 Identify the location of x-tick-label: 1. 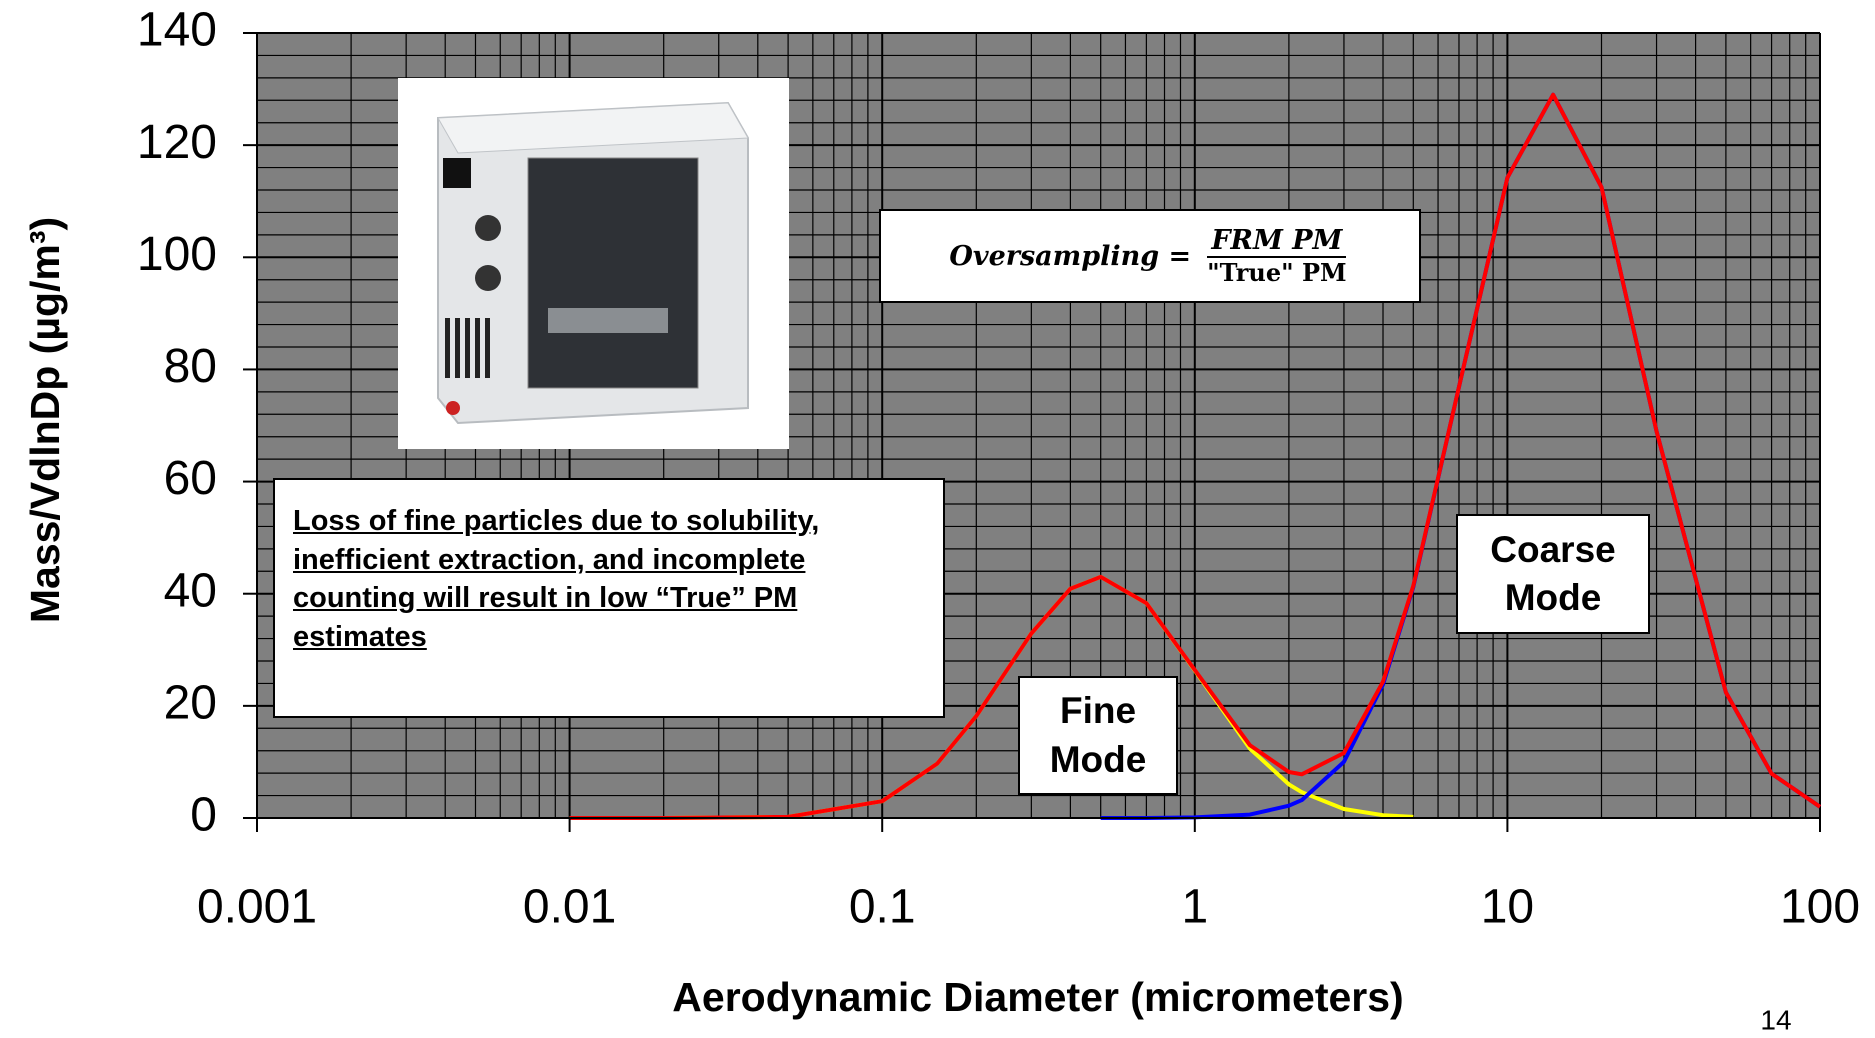
(1194, 907).